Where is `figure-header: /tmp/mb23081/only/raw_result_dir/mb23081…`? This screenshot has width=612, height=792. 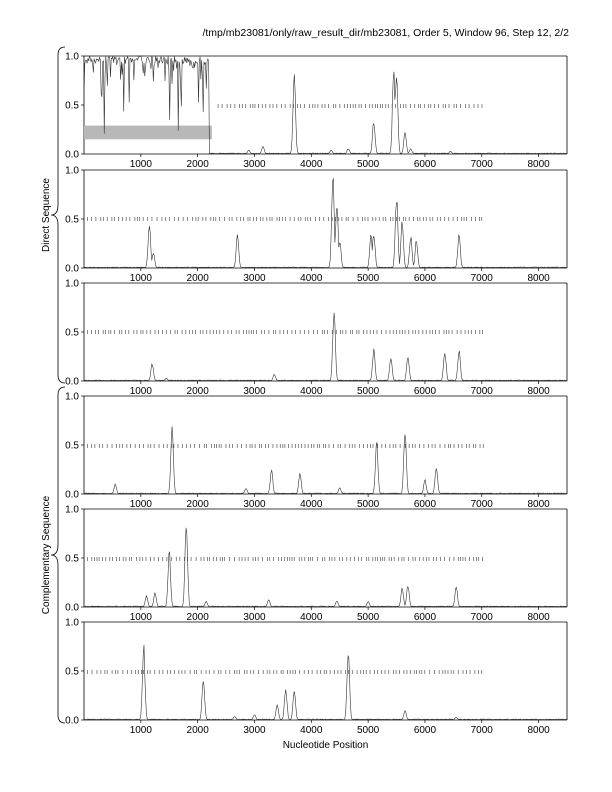 figure-header: /tmp/mb23081/only/raw_result_dir/mb23081… is located at coordinates (385, 33).